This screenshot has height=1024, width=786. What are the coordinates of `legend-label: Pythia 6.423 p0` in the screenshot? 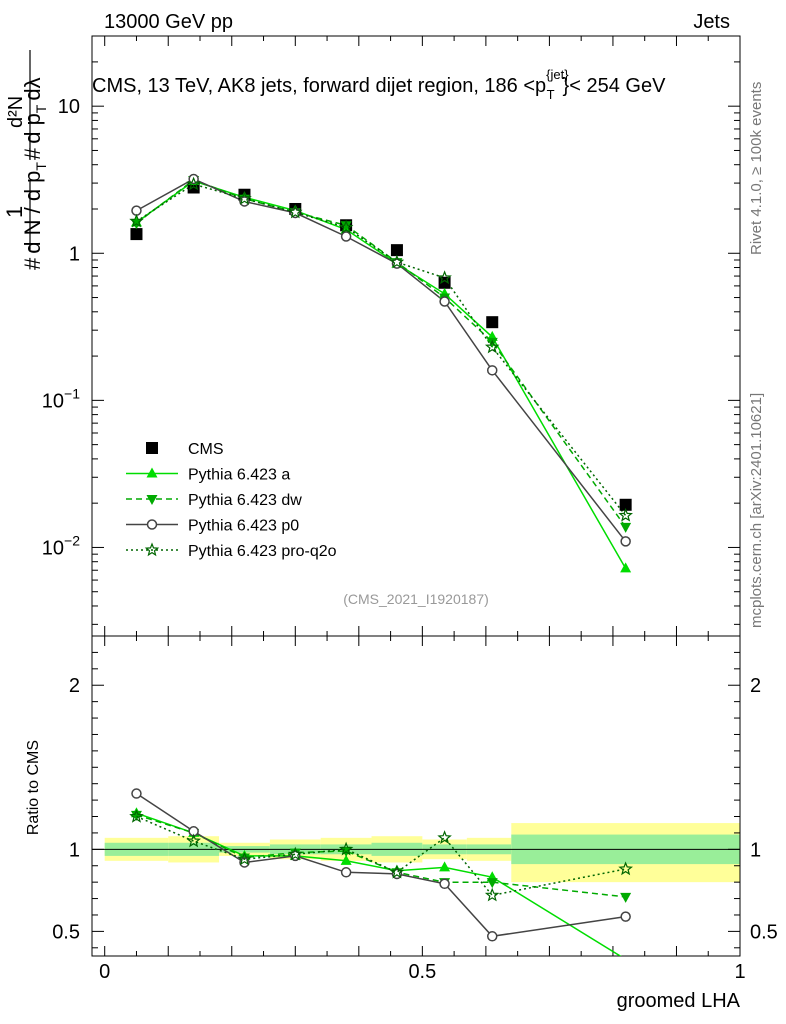 It's located at (243, 526).